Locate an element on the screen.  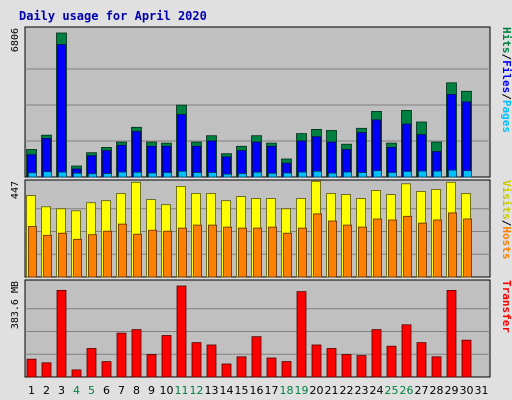
day-label: 4 is located at coordinates (76, 390).